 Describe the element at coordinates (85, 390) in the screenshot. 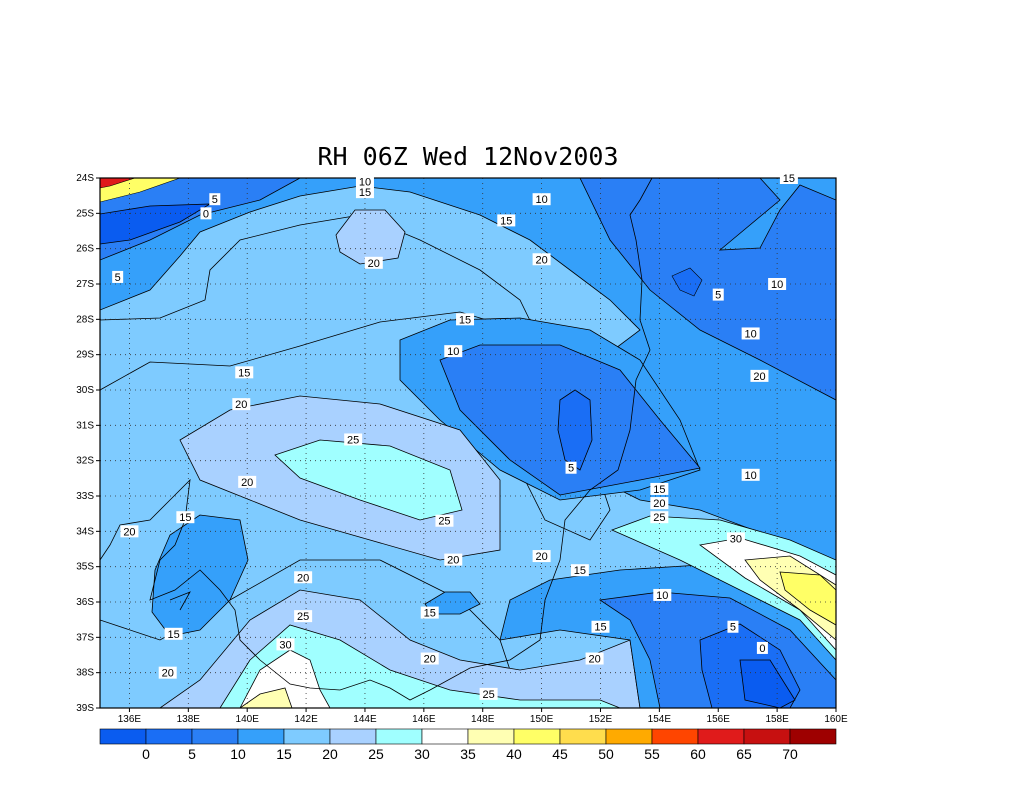

I see `y-tick-label-6: 30S` at that location.